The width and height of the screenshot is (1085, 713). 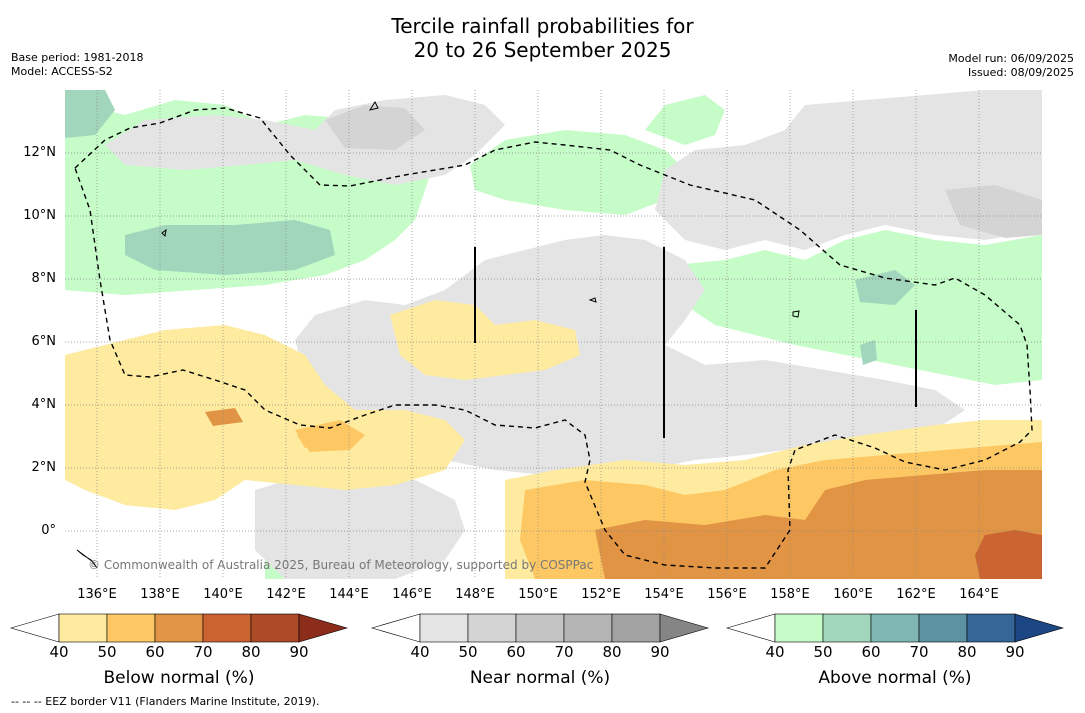 I want to click on colorbar-above-swatch-high, so click(x=1039, y=628).